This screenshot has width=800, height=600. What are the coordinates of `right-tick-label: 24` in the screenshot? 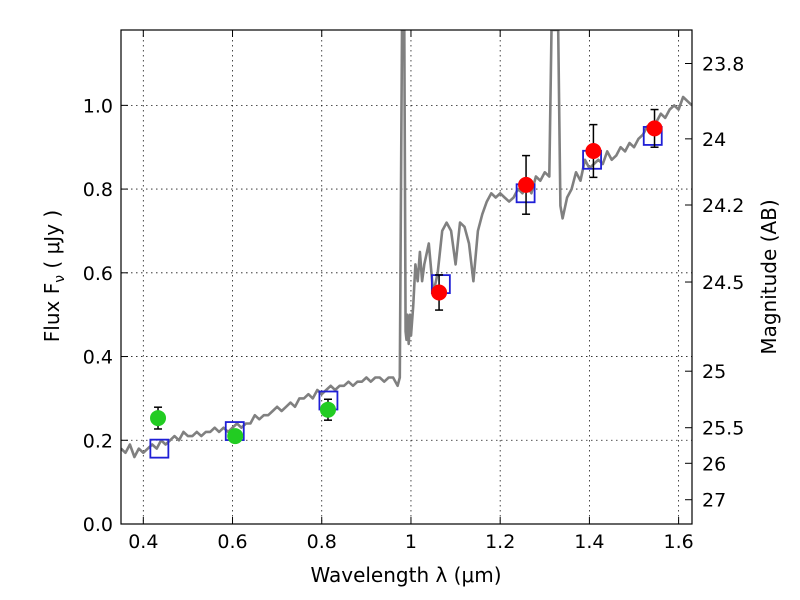 It's located at (714, 140).